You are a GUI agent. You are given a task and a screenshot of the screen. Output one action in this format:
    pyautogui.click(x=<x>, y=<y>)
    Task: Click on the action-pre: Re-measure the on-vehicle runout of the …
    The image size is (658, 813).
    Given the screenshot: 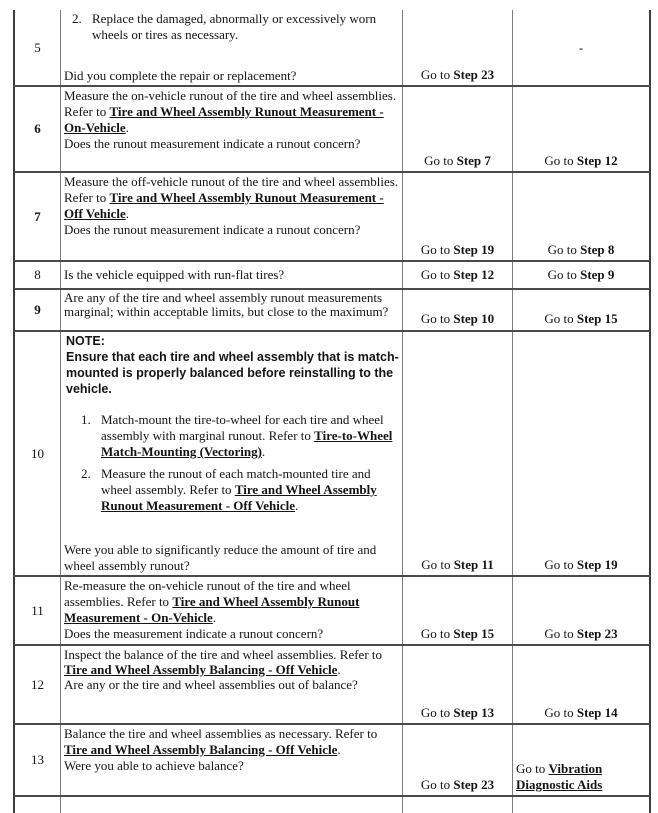 What is the action you would take?
    pyautogui.click(x=207, y=593)
    